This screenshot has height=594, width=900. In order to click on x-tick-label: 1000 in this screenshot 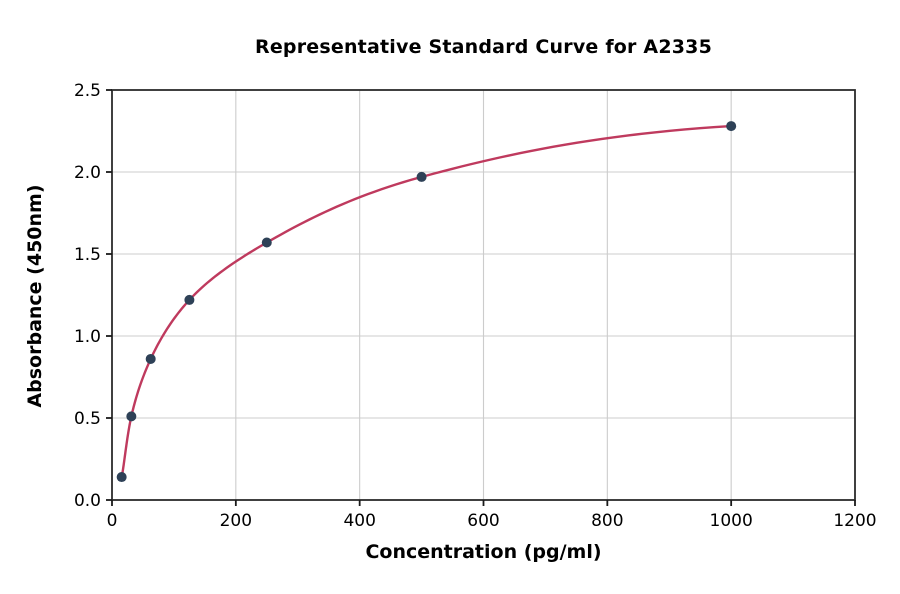, I will do `click(731, 521)`.